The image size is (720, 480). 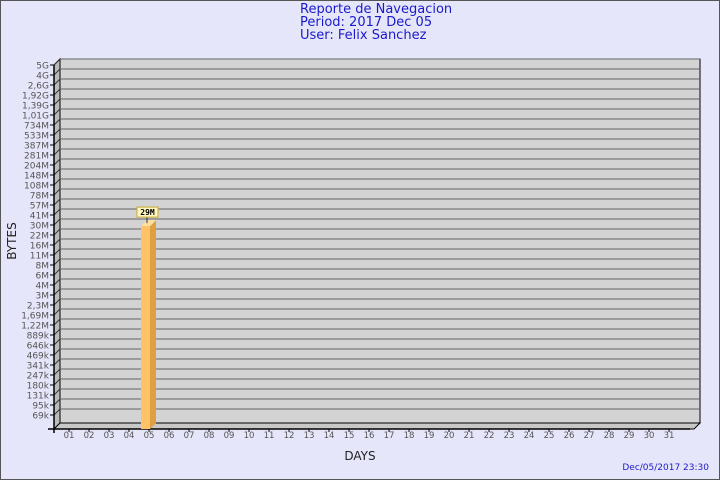 What do you see at coordinates (349, 436) in the screenshot?
I see `x-tick-label: 15` at bounding box center [349, 436].